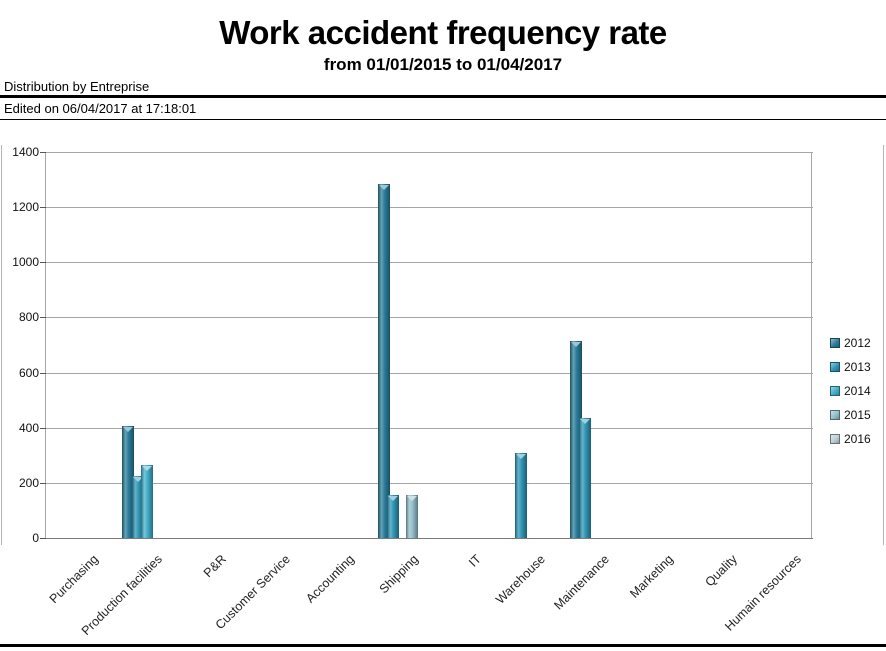  Describe the element at coordinates (28, 482) in the screenshot. I see `y-axis-label: 200` at that location.